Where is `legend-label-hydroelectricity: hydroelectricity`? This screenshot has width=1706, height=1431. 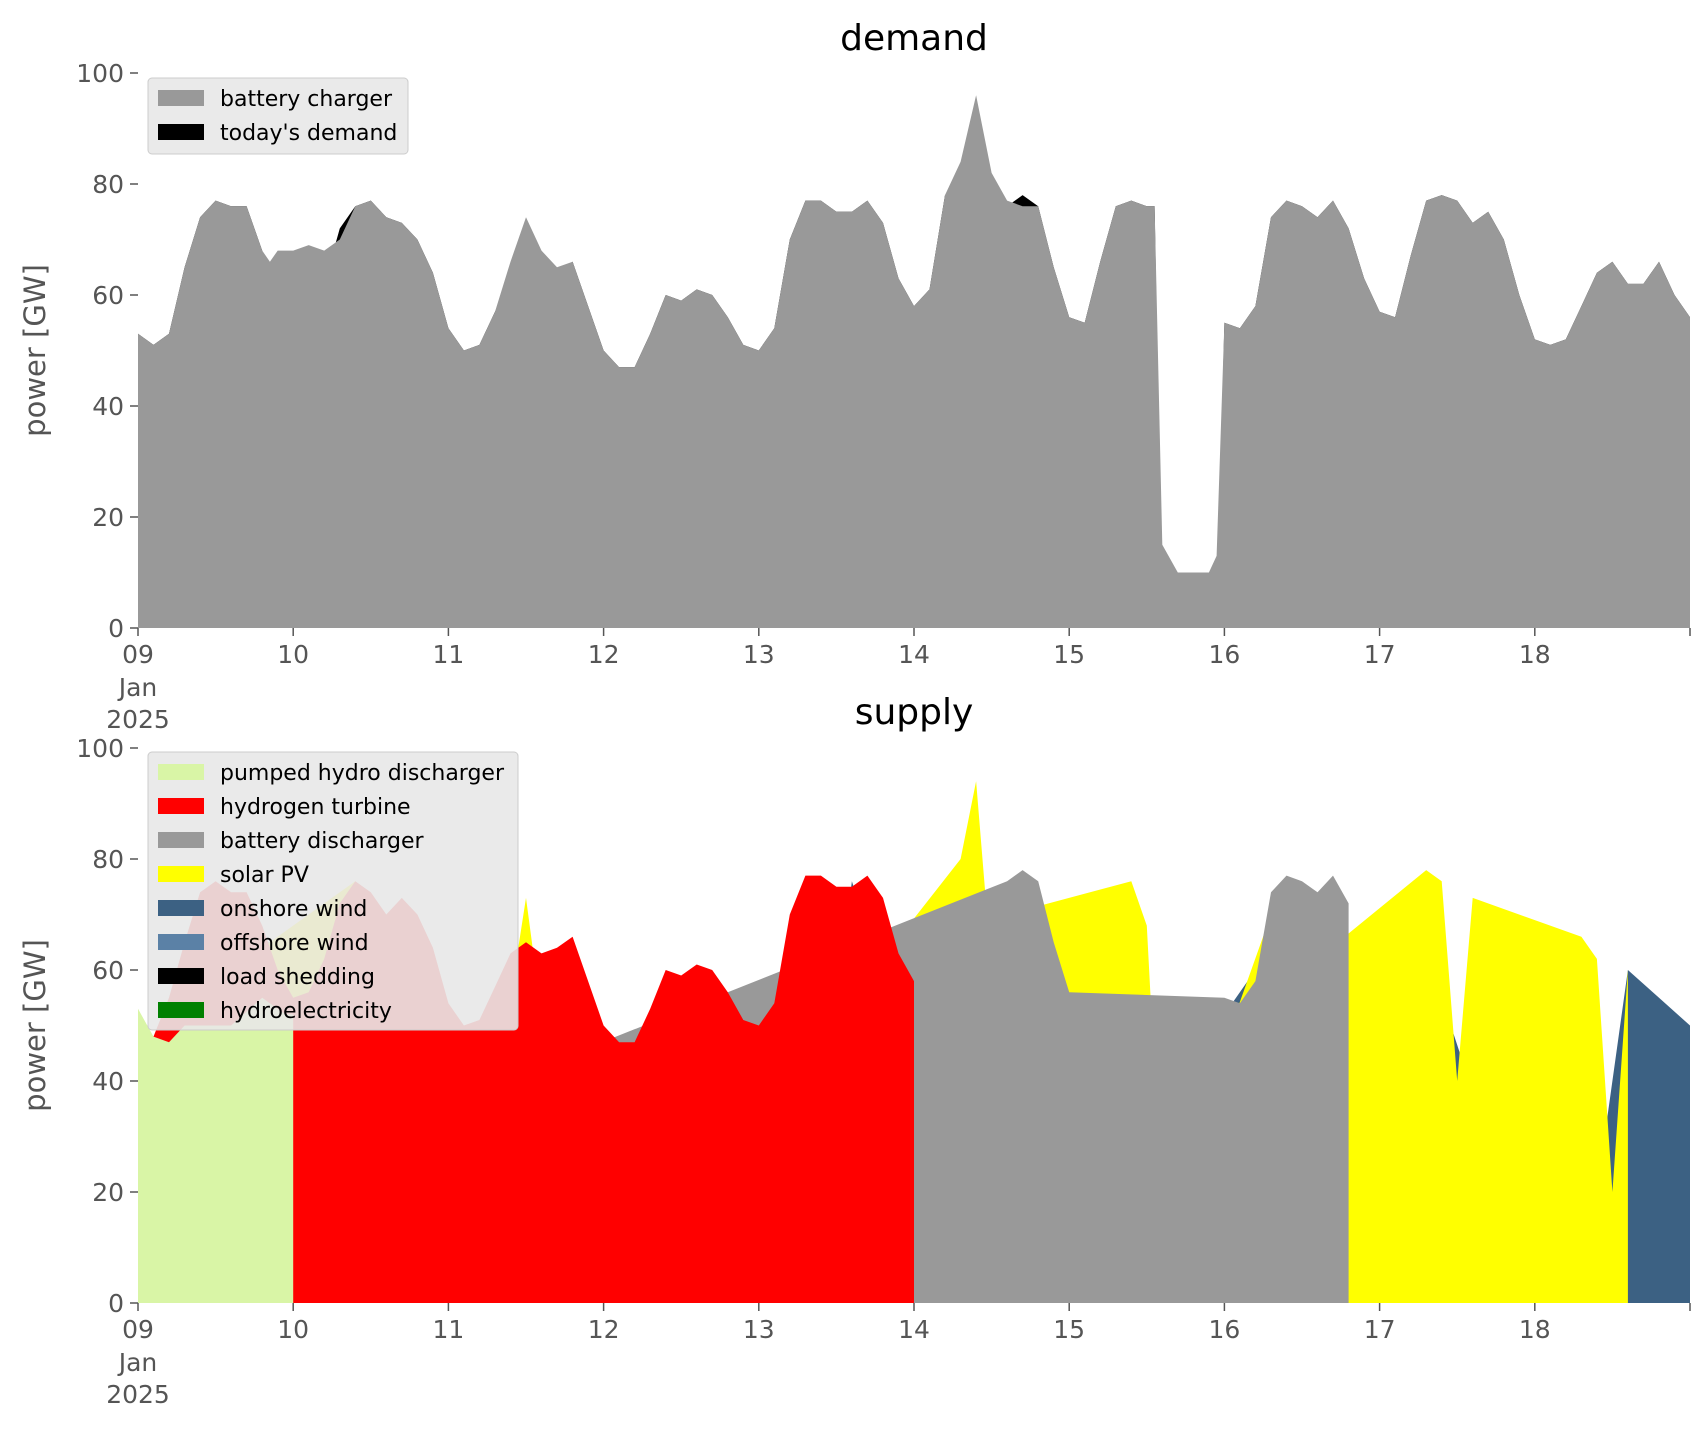 legend-label-hydroelectricity: hydroelectricity is located at coordinates (306, 1011).